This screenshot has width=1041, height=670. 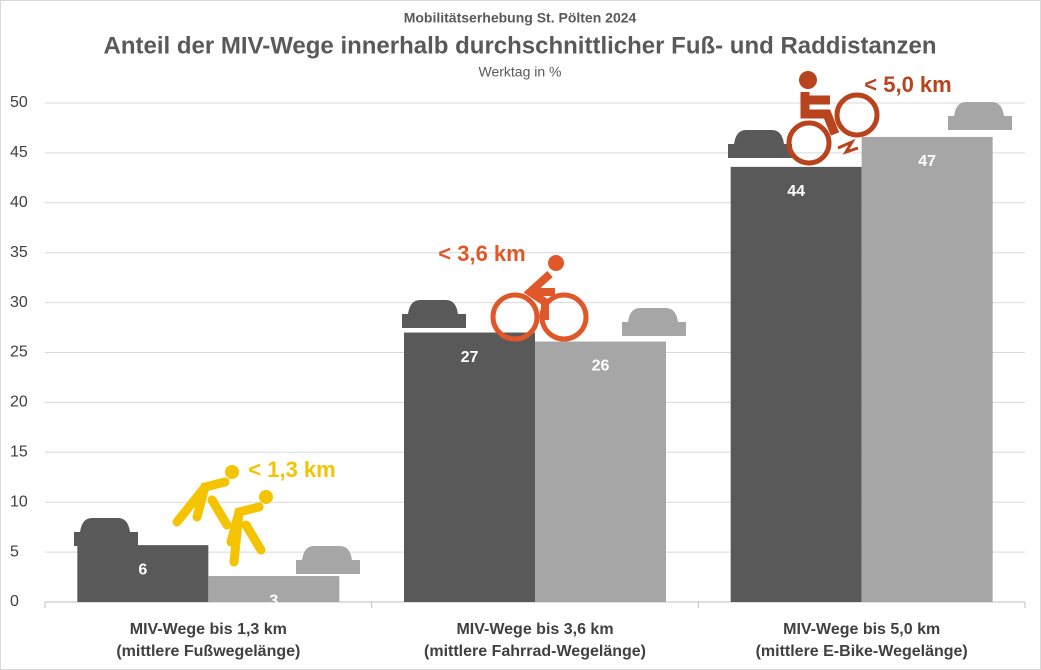 I want to click on y-tick-label: 25, so click(x=19, y=352).